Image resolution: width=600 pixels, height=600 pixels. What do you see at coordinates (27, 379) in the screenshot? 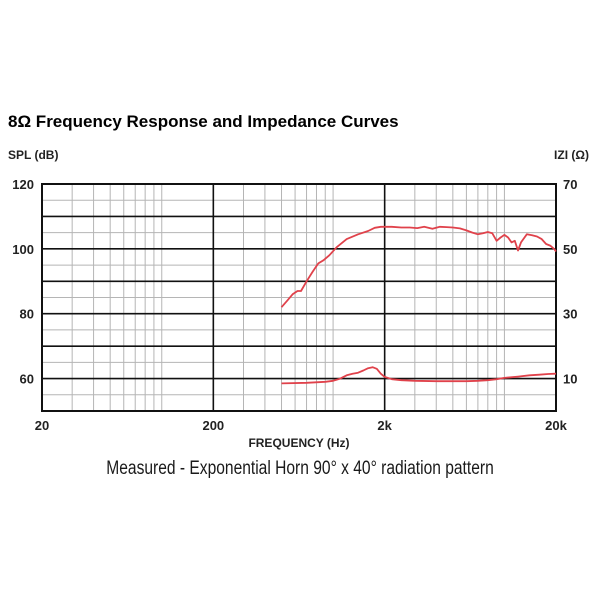
I see `left-tick-label: 60` at bounding box center [27, 379].